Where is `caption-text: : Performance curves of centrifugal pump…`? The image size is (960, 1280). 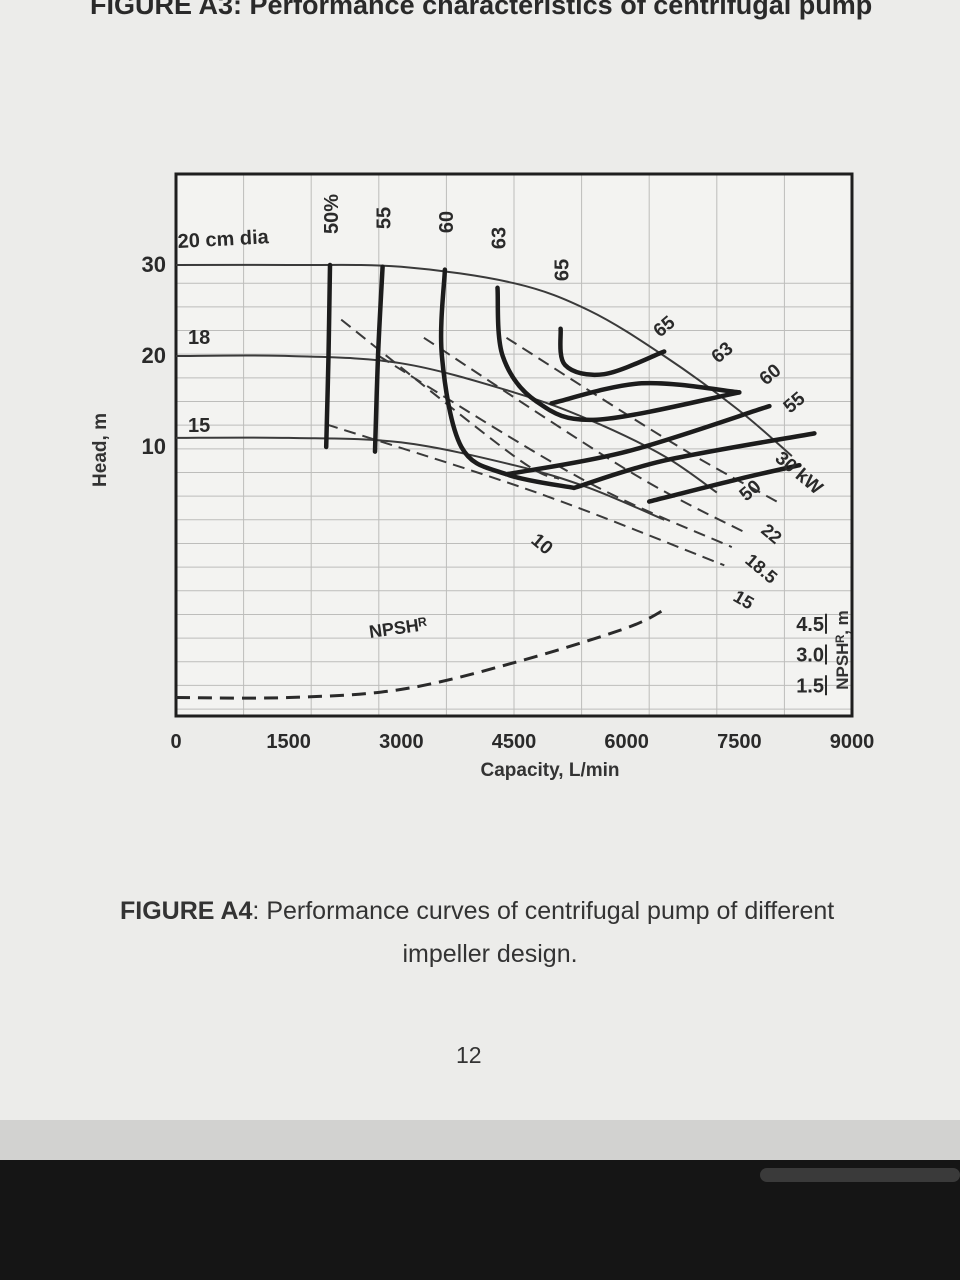 caption-text: : Performance curves of centrifugal pump… is located at coordinates (543, 911).